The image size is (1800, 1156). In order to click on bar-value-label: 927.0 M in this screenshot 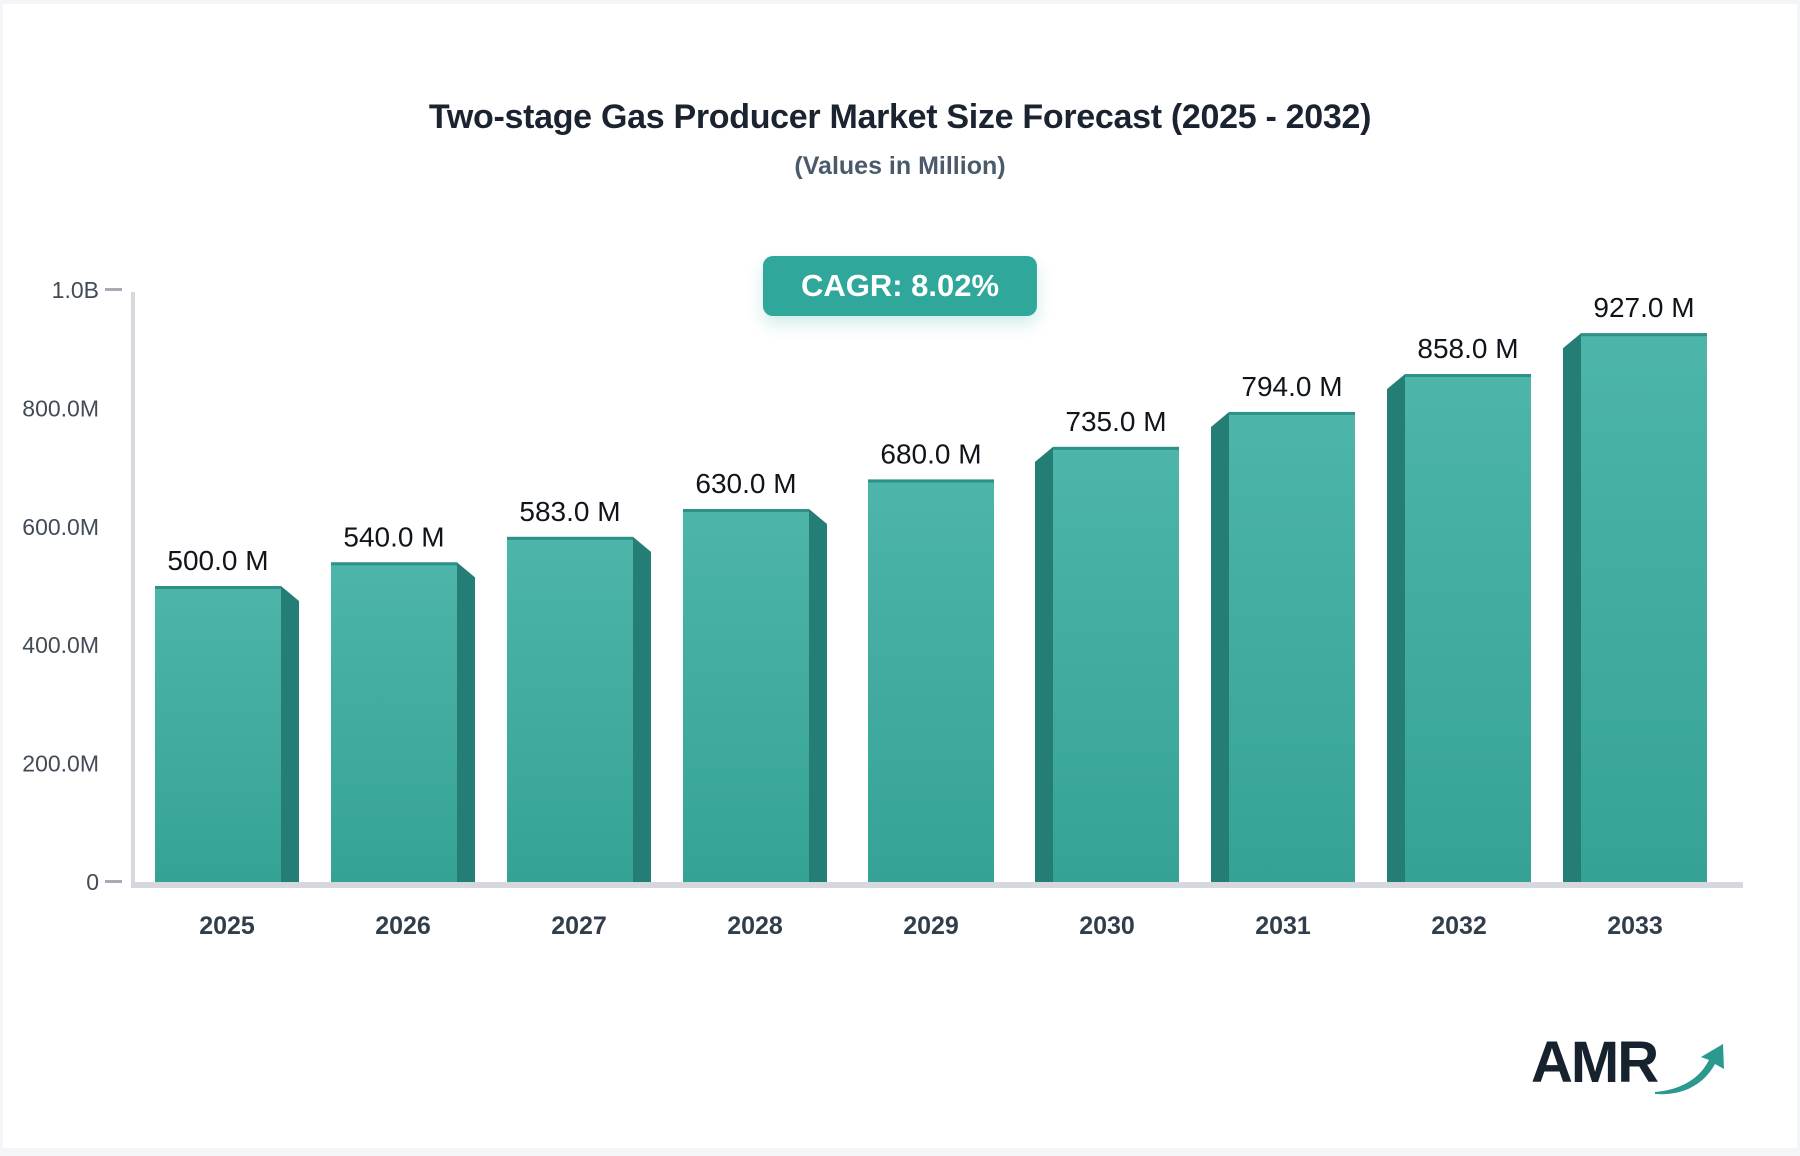, I will do `click(1643, 307)`.